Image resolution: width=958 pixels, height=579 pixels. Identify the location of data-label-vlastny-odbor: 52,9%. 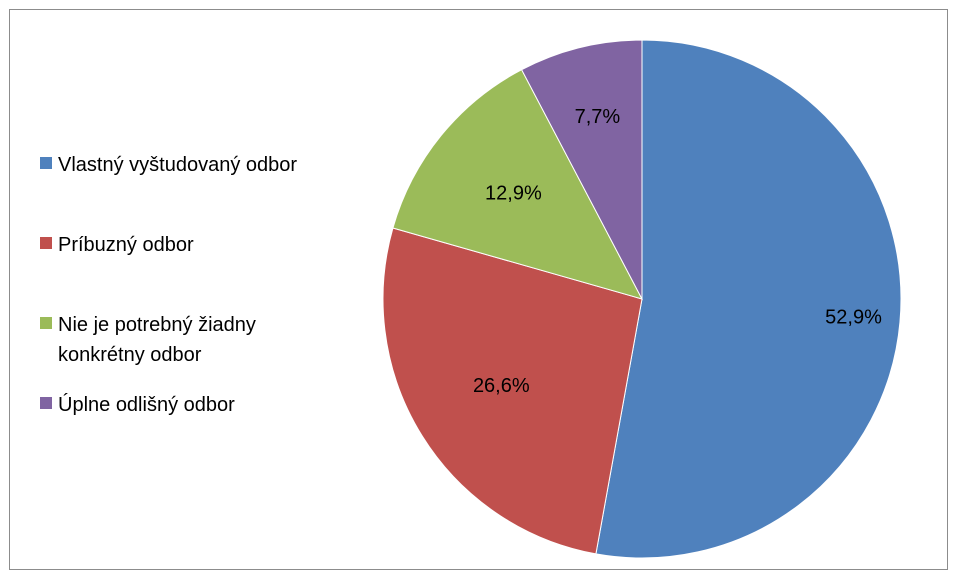
(853, 317).